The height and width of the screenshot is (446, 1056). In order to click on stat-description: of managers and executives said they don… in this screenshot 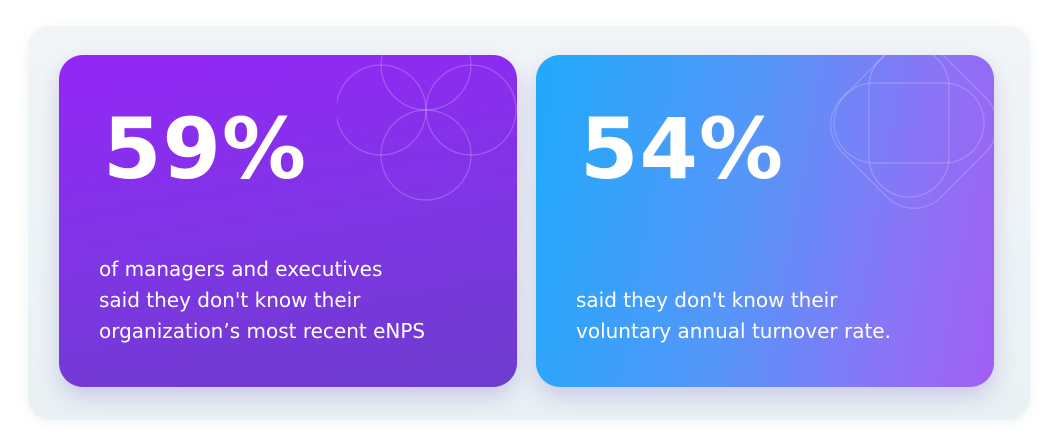, I will do `click(262, 300)`.